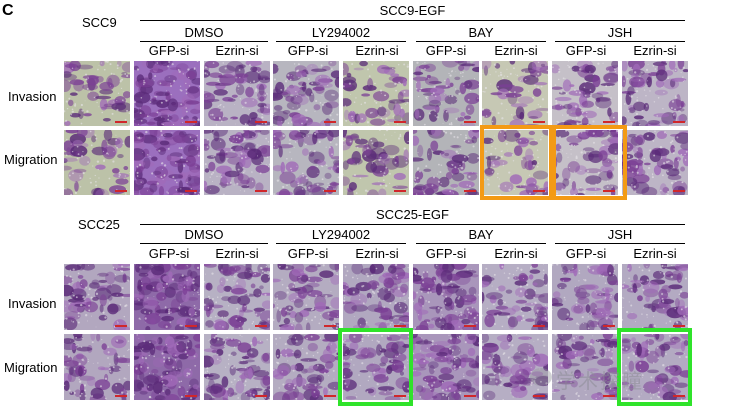  Describe the element at coordinates (541, 377) in the screenshot. I see `watermark-logo-icon` at that location.